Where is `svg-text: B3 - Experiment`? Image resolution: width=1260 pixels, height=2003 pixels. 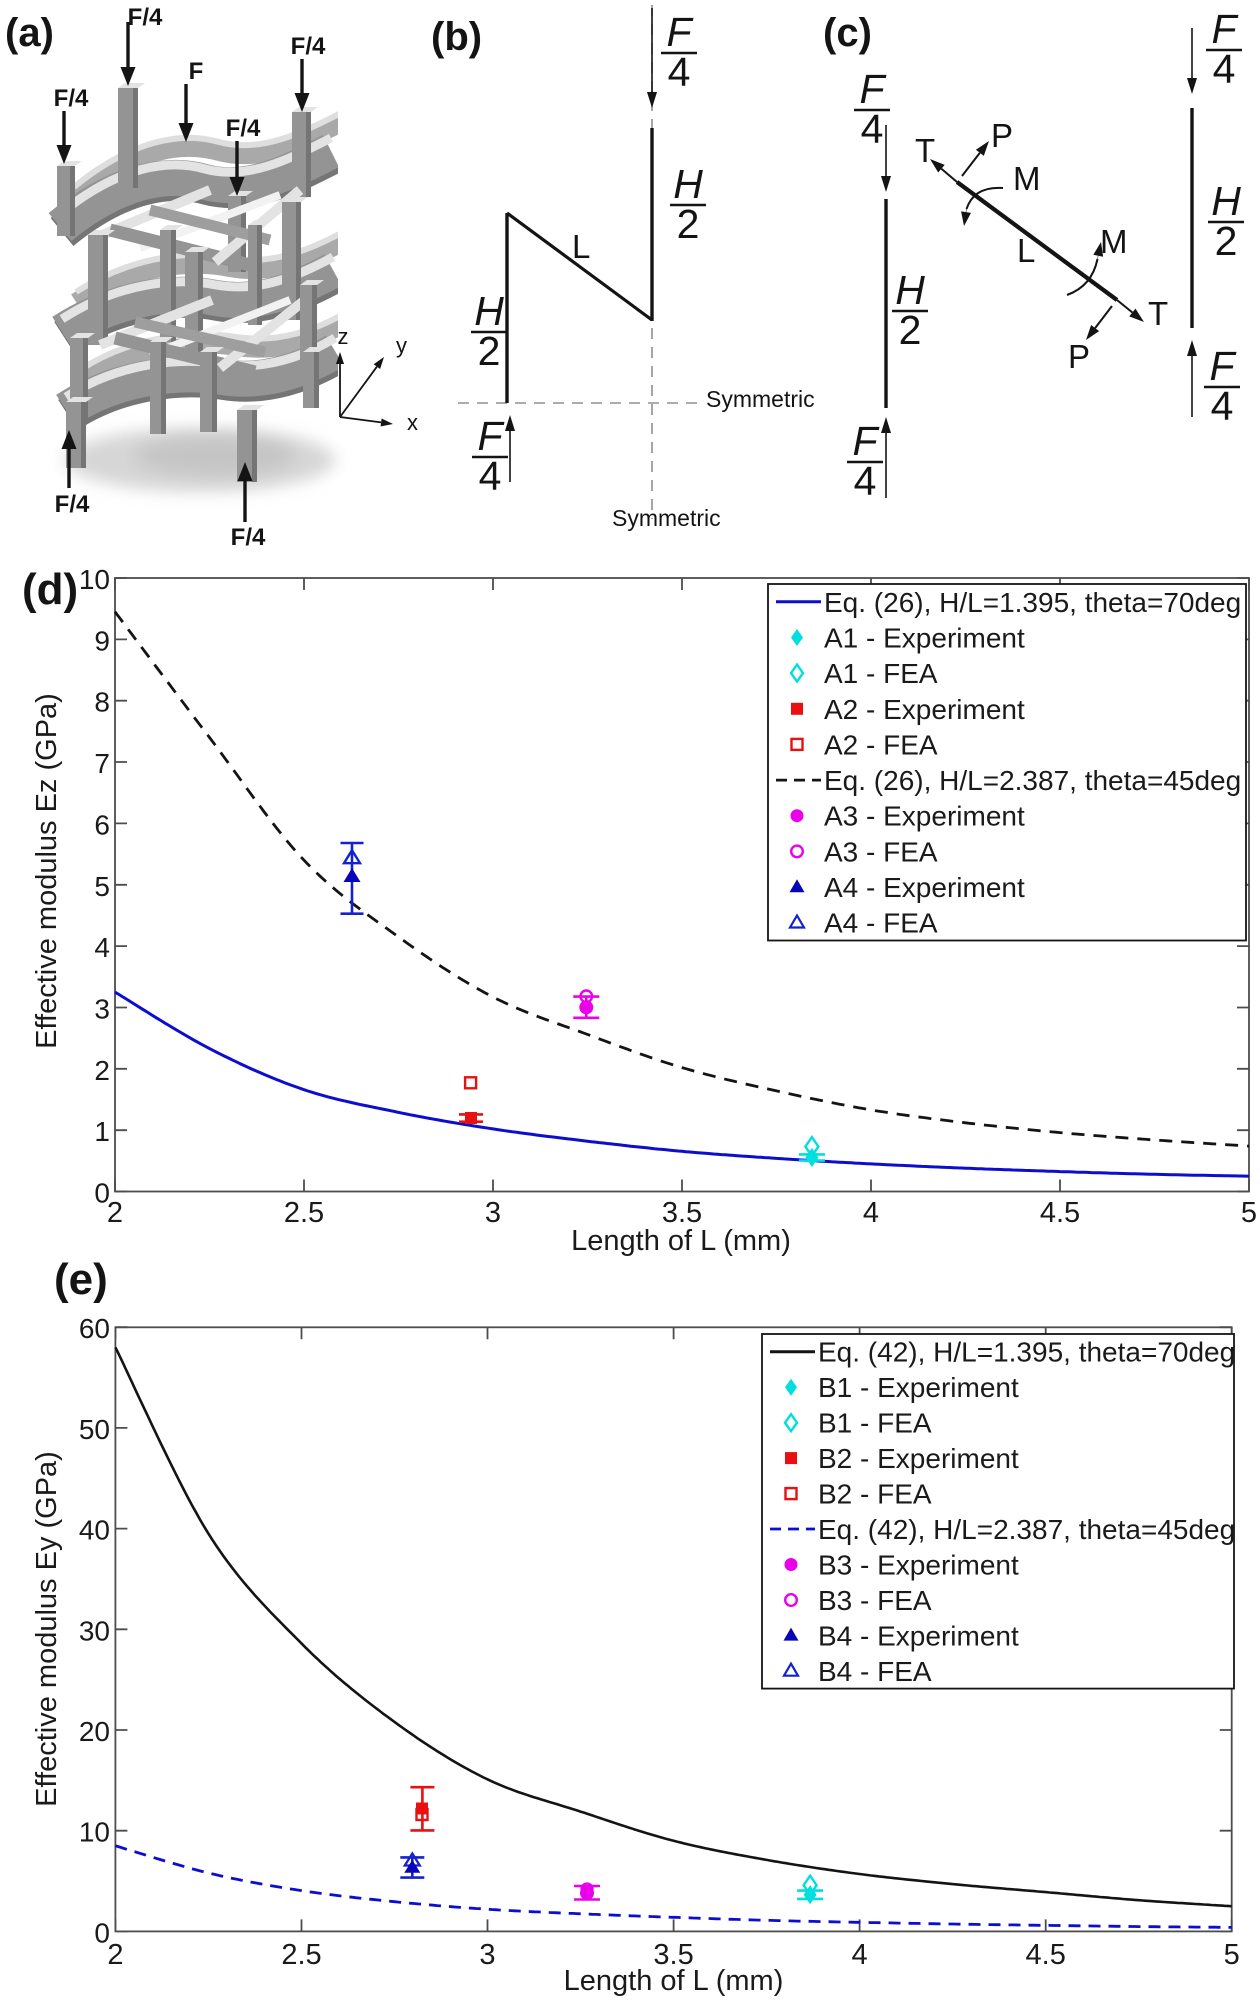 svg-text: B3 - Experiment is located at coordinates (918, 1565).